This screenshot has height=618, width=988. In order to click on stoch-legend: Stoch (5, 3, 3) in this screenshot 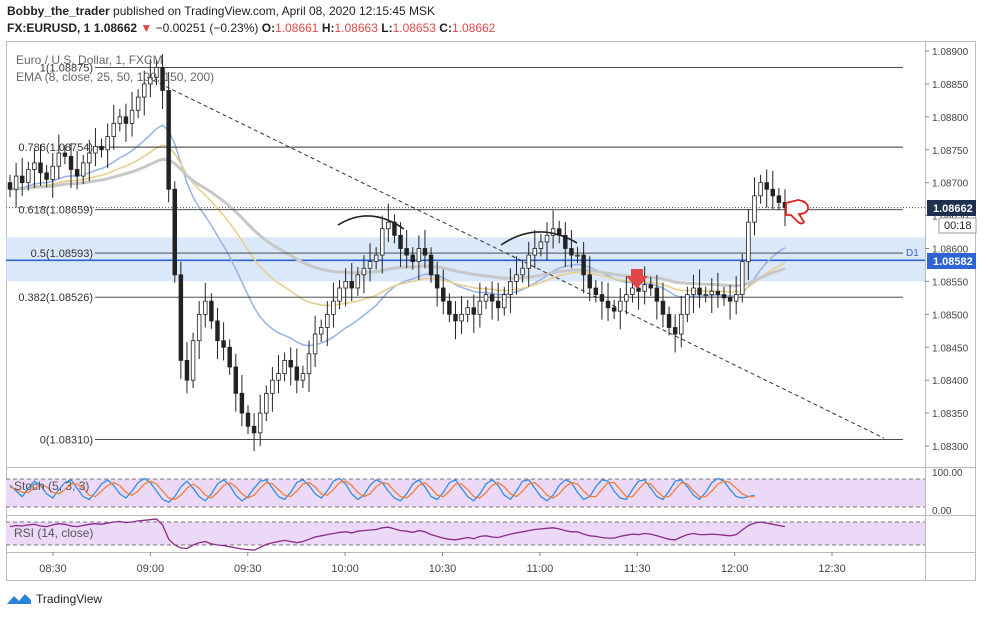, I will do `click(51, 486)`.